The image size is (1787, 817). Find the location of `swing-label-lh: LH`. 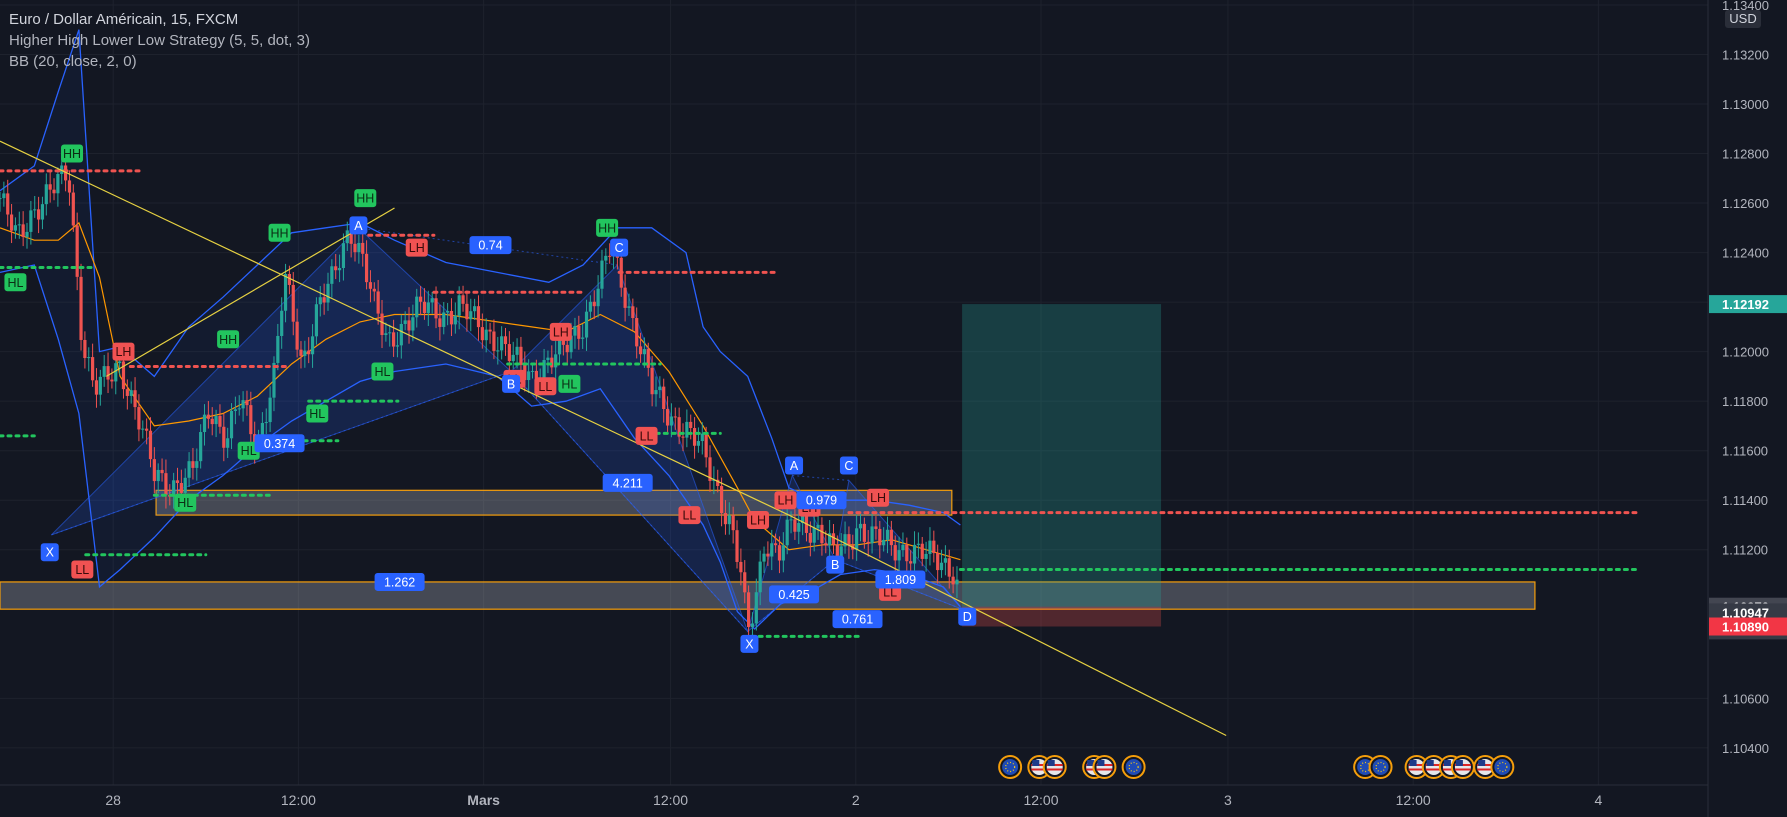

swing-label-lh: LH is located at coordinates (561, 332).